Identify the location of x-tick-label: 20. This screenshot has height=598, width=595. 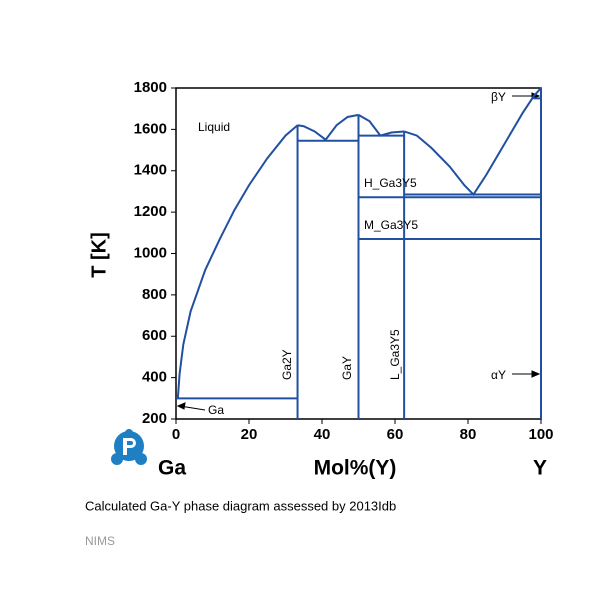
(249, 434).